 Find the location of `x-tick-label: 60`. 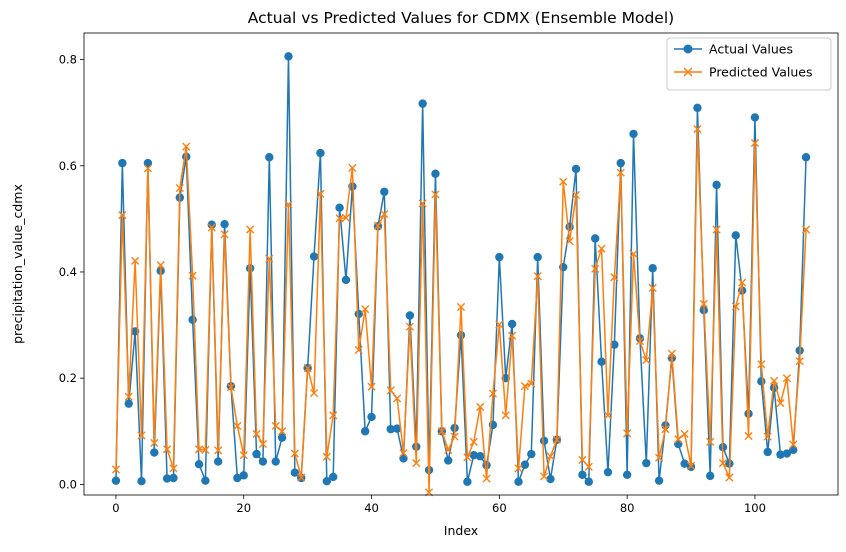

x-tick-label: 60 is located at coordinates (499, 508).